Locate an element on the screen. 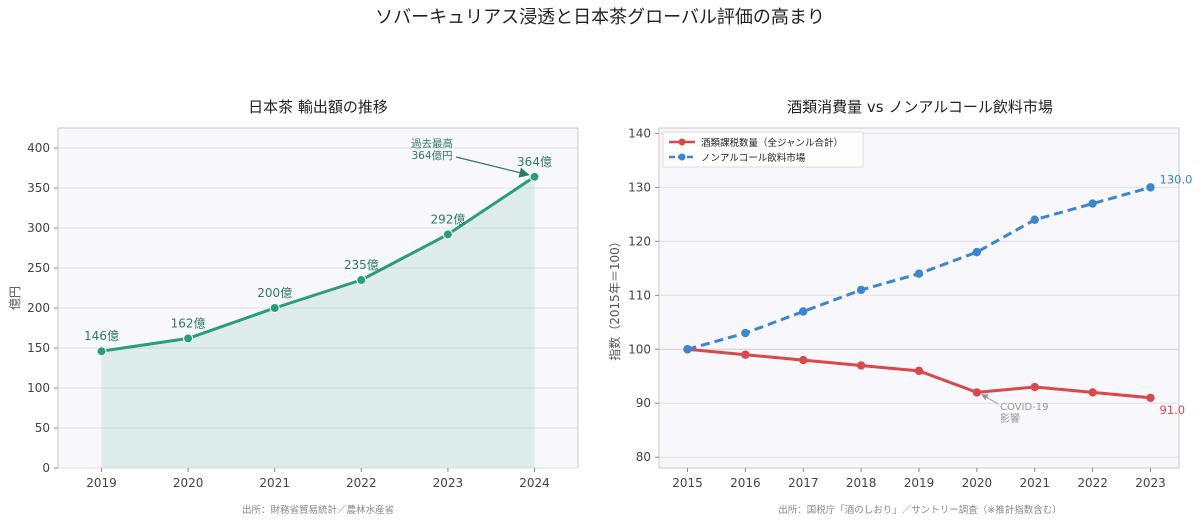  alcohol-x-tick-label: 2016 is located at coordinates (745, 483).